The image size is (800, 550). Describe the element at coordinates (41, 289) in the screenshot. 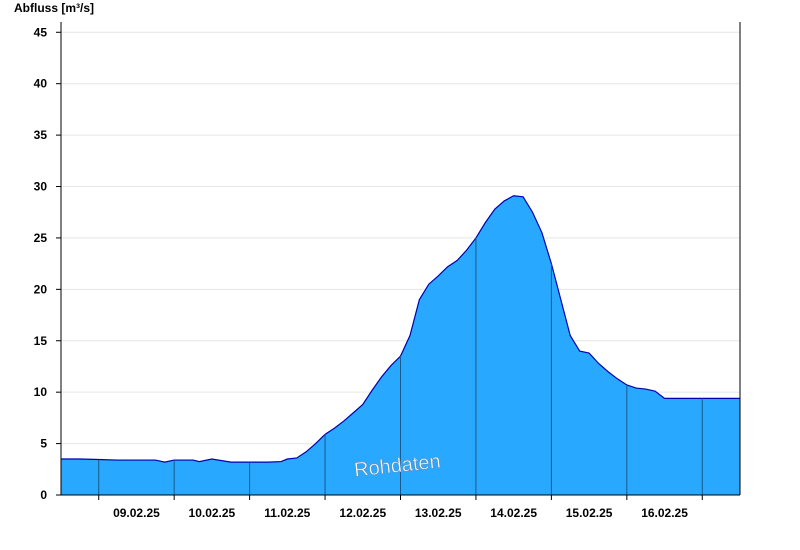

I see `y-tick-label: 20` at that location.